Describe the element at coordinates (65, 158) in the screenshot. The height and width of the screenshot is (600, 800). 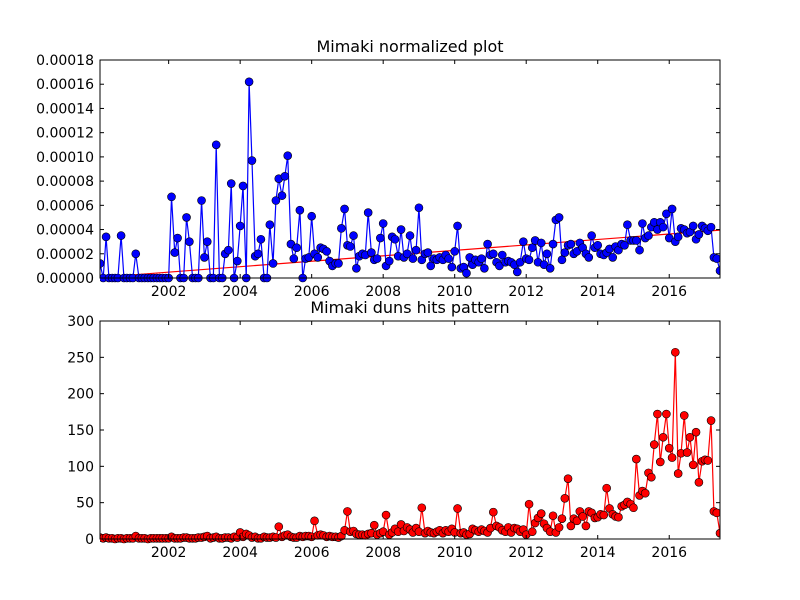
I see `y-tick-label: 0.00010` at that location.